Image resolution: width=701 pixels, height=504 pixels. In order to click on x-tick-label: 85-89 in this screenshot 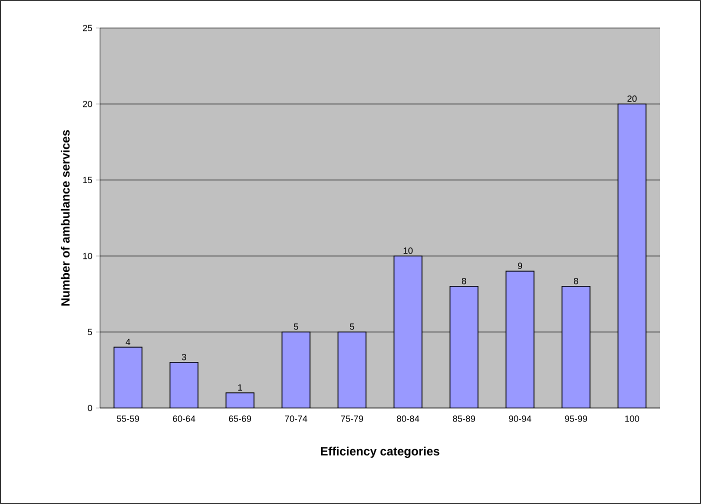, I will do `click(464, 419)`.